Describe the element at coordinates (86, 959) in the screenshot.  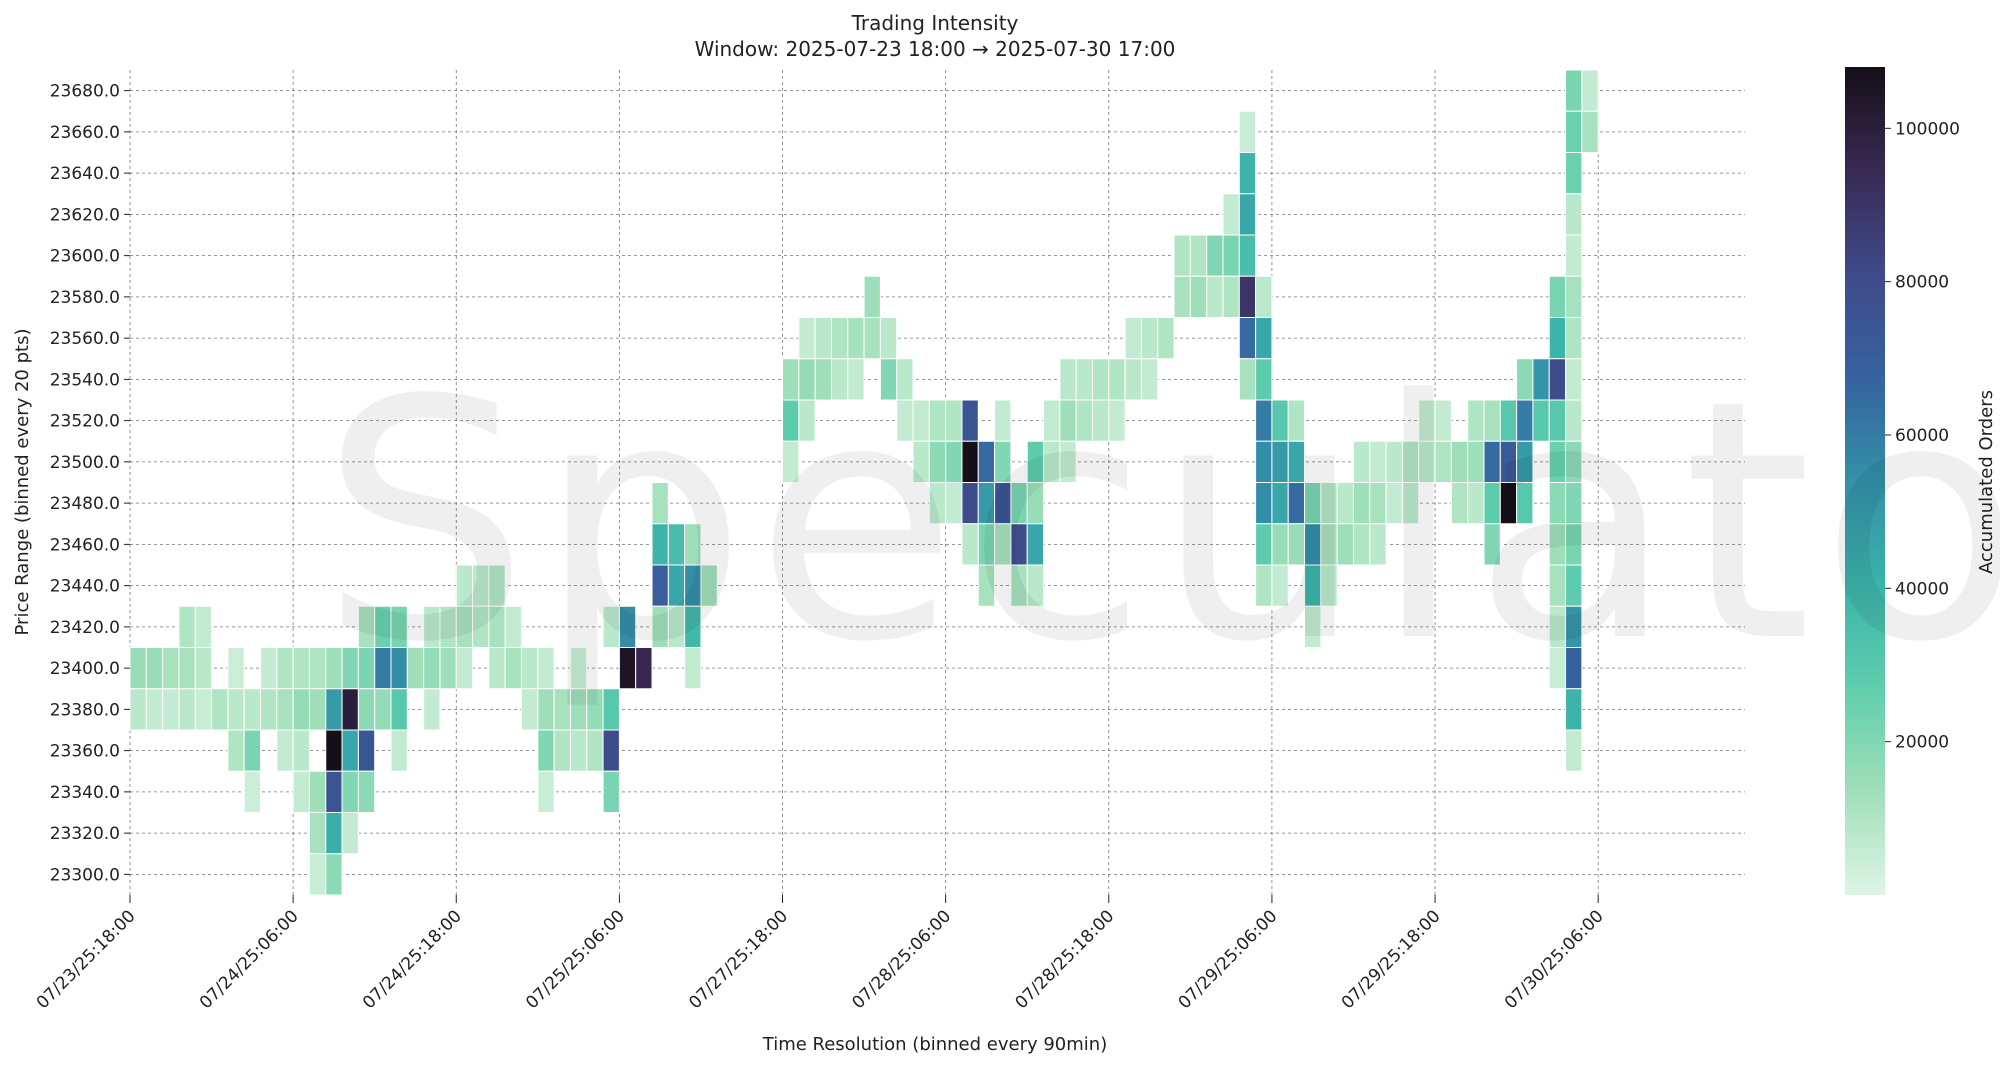
I see `x-tick-label: 07/23/25:18:00` at that location.